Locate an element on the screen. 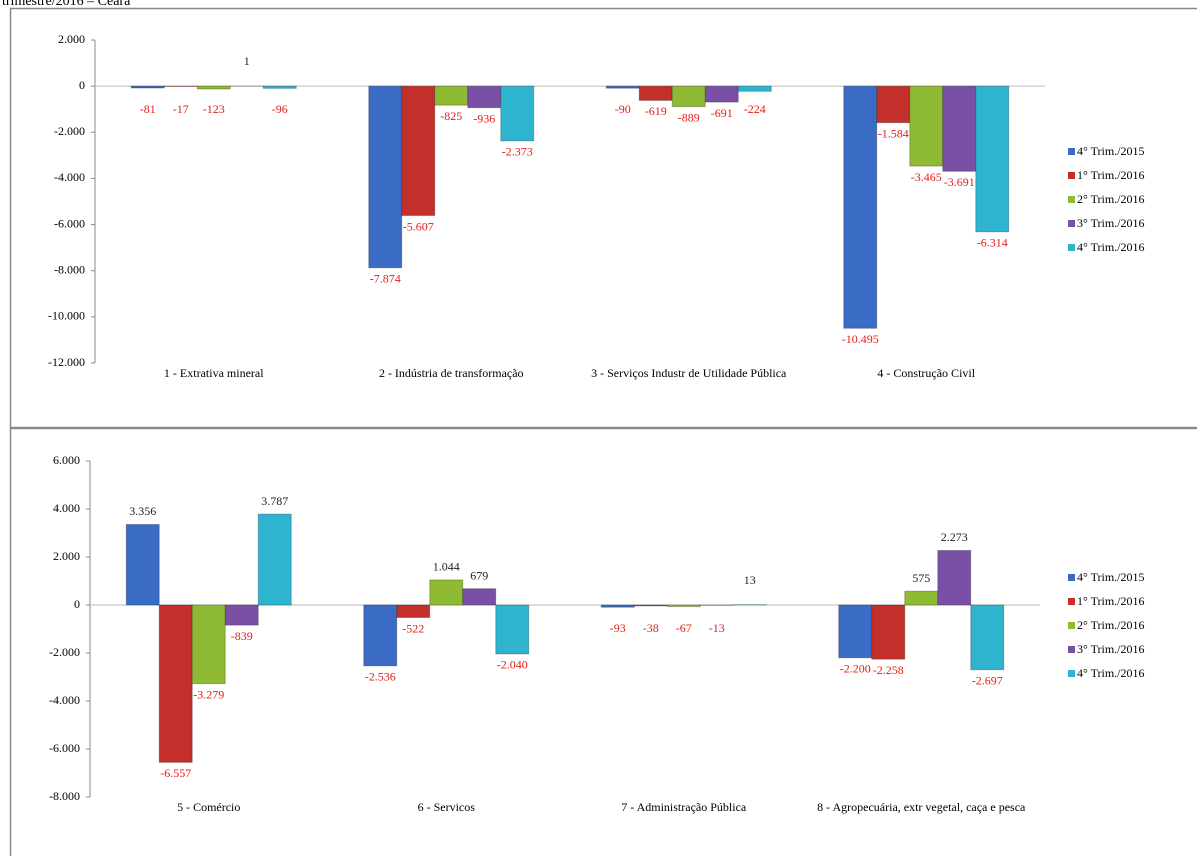 The width and height of the screenshot is (1197, 856). data-label: -839 is located at coordinates (242, 636).